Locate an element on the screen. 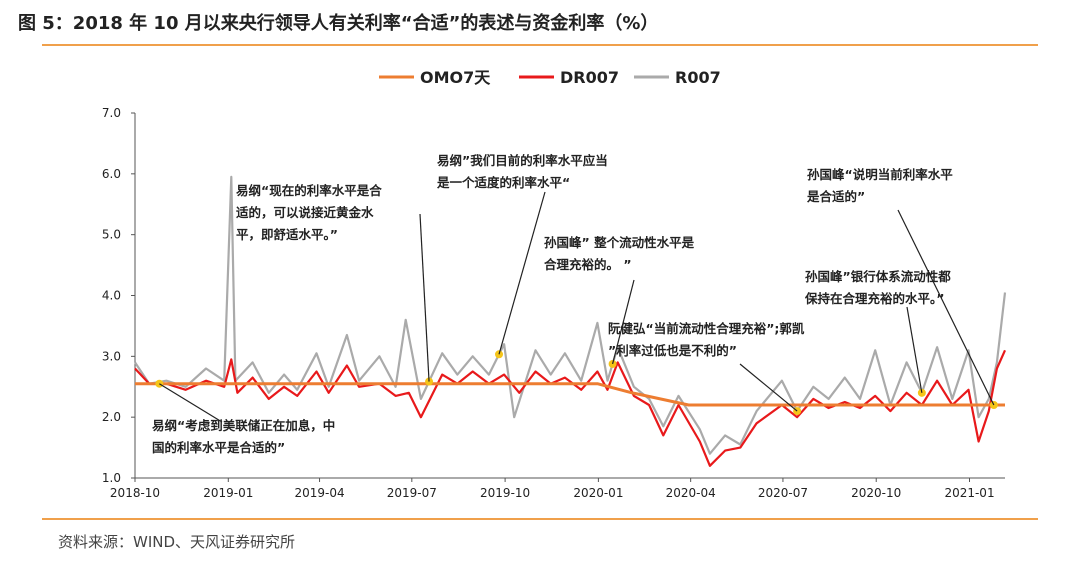 This screenshot has width=1080, height=568. y-tick-label: 5.0 is located at coordinates (111, 235).